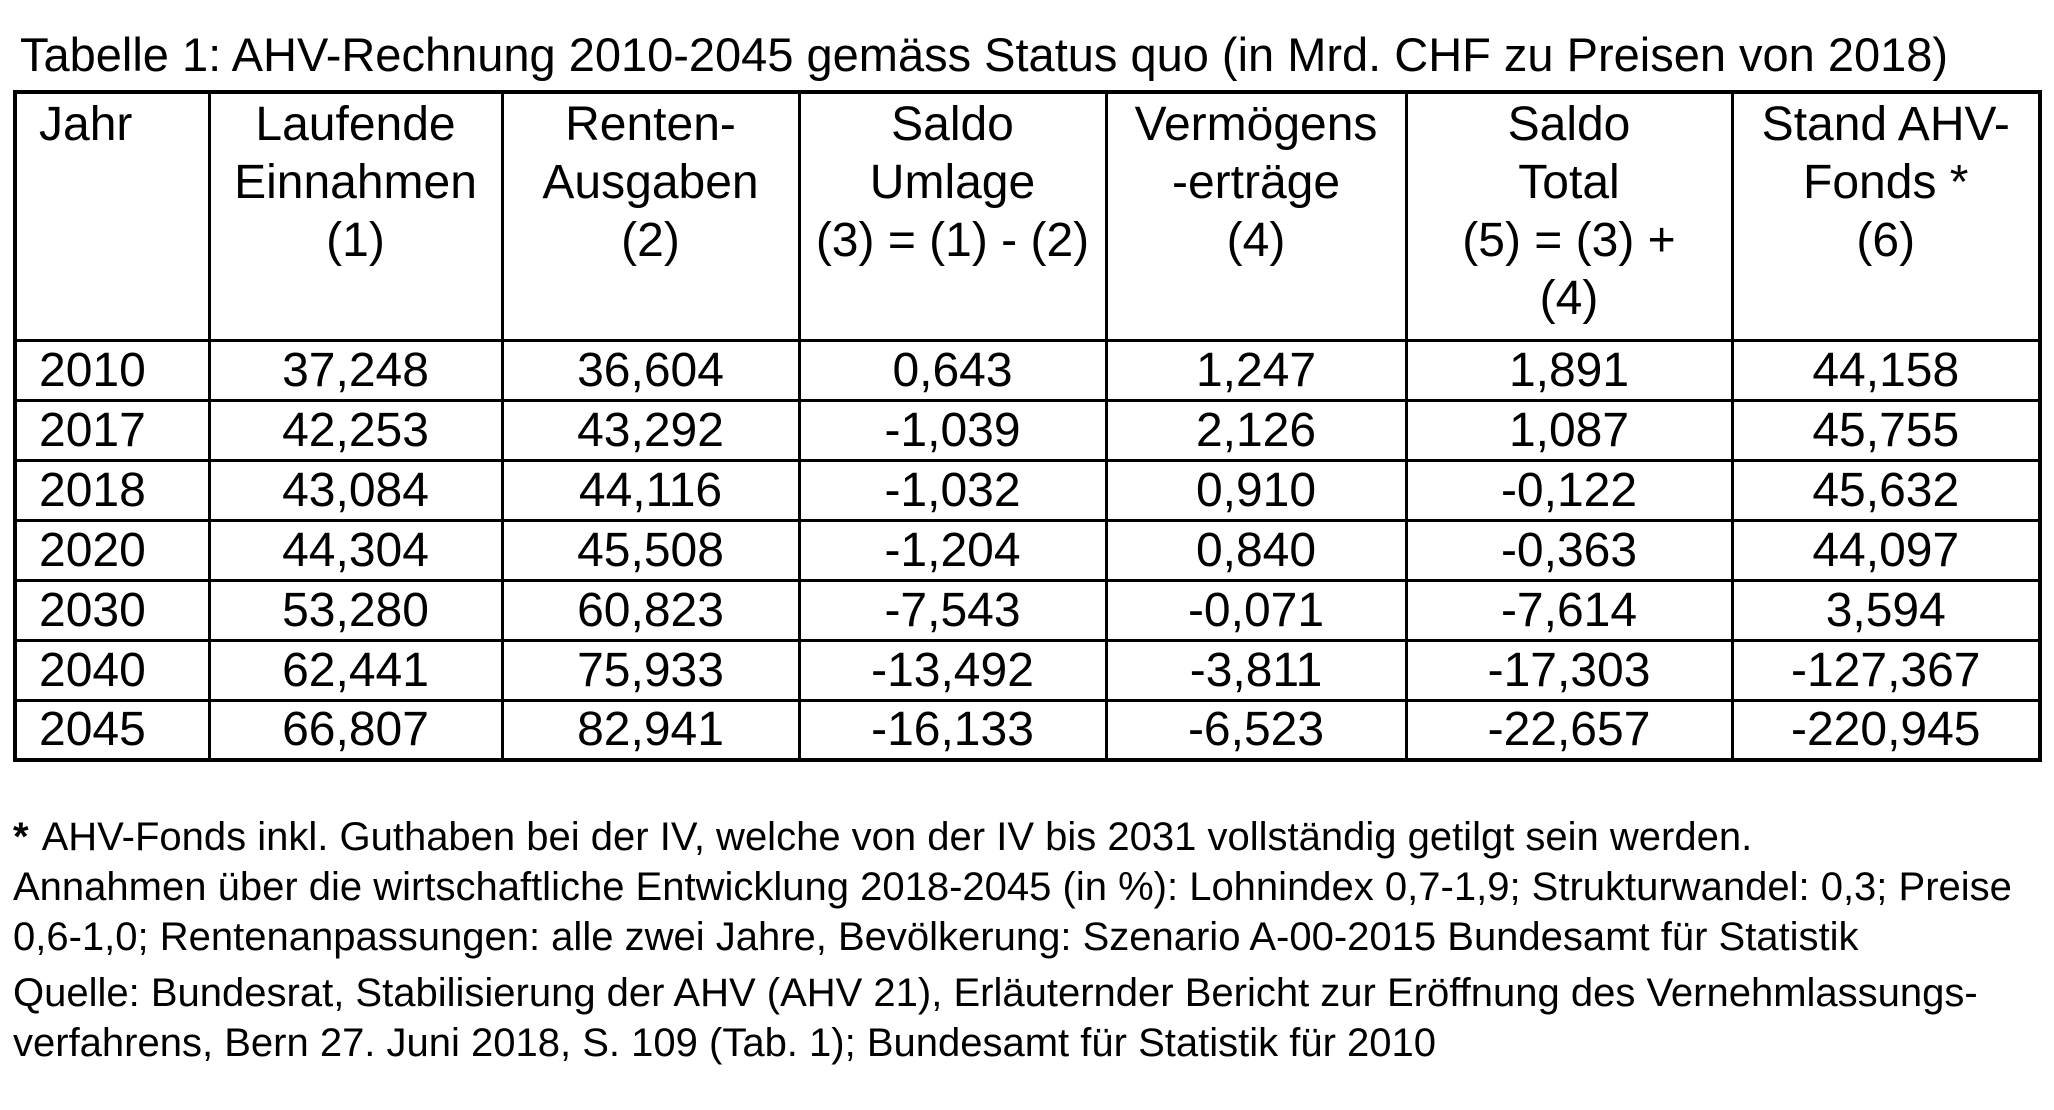 The width and height of the screenshot is (2054, 1110). What do you see at coordinates (1569, 730) in the screenshot?
I see `value-cell: -22,657` at bounding box center [1569, 730].